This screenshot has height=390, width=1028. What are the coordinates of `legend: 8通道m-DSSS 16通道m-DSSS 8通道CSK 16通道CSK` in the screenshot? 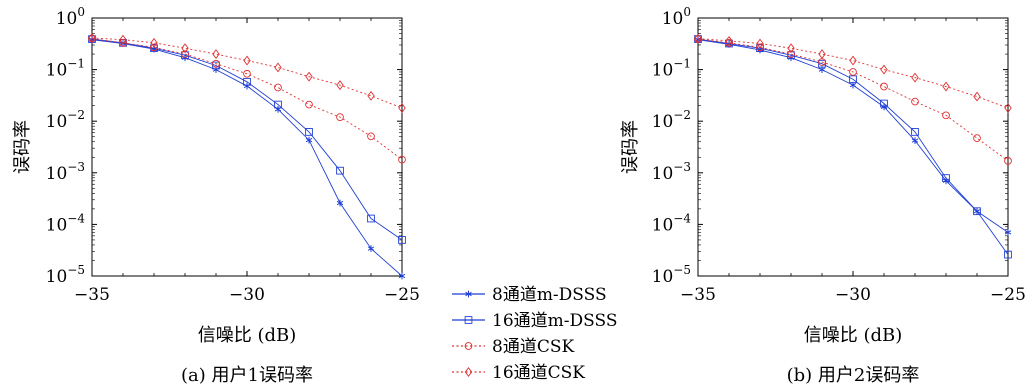 It's located at (534, 334).